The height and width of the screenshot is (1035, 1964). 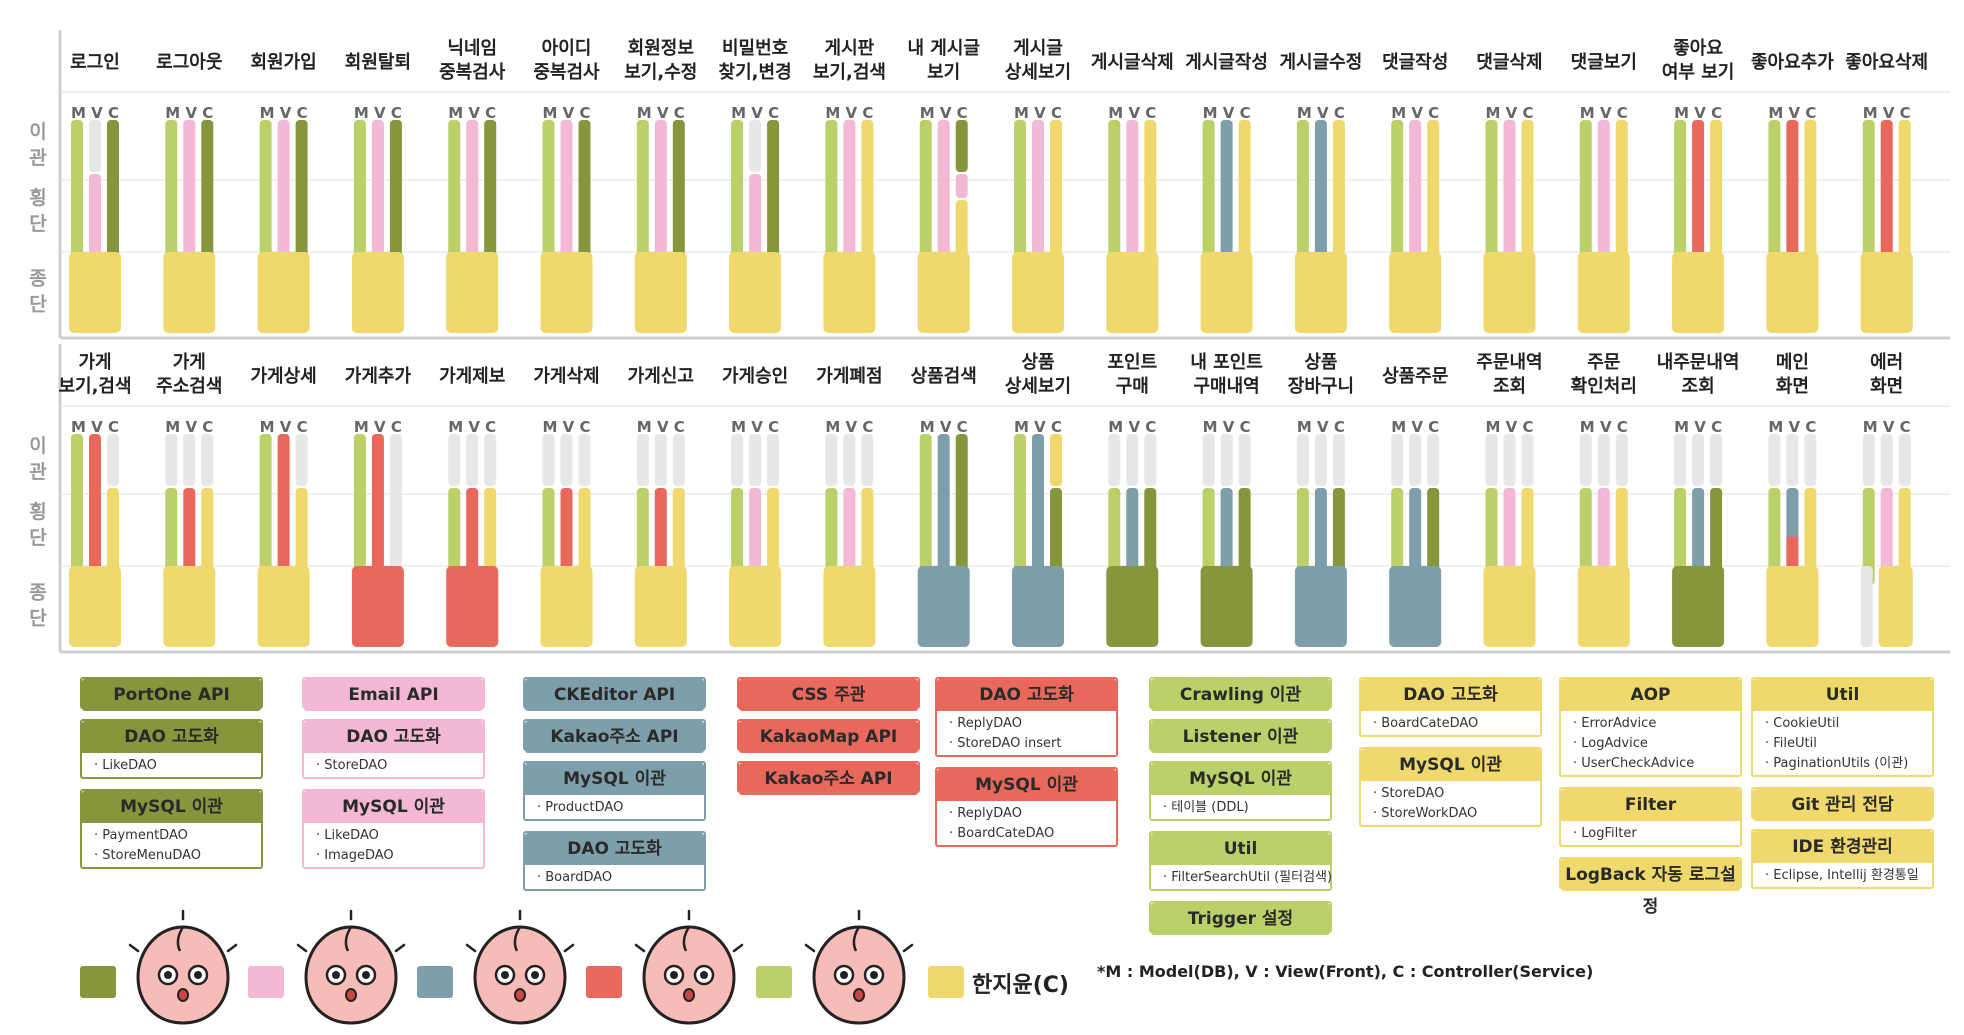 I want to click on feature-column: 댓글삭제 M V C, so click(x=1509, y=192).